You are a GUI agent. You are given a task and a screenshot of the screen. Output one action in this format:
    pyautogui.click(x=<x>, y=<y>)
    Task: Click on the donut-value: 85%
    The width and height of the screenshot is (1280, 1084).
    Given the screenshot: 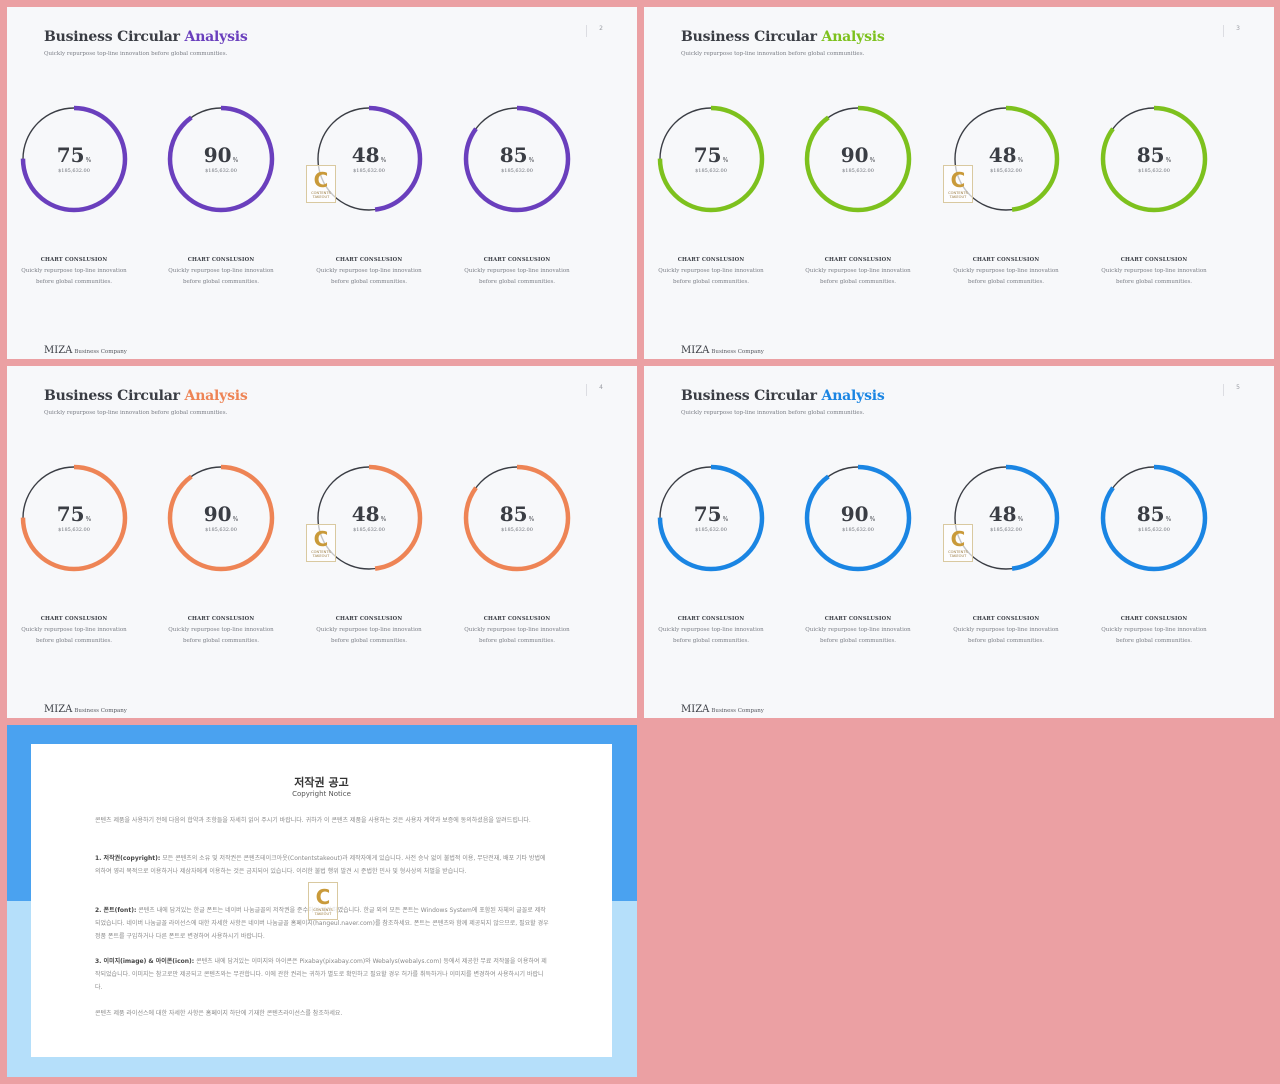 What is the action you would take?
    pyautogui.click(x=1154, y=158)
    